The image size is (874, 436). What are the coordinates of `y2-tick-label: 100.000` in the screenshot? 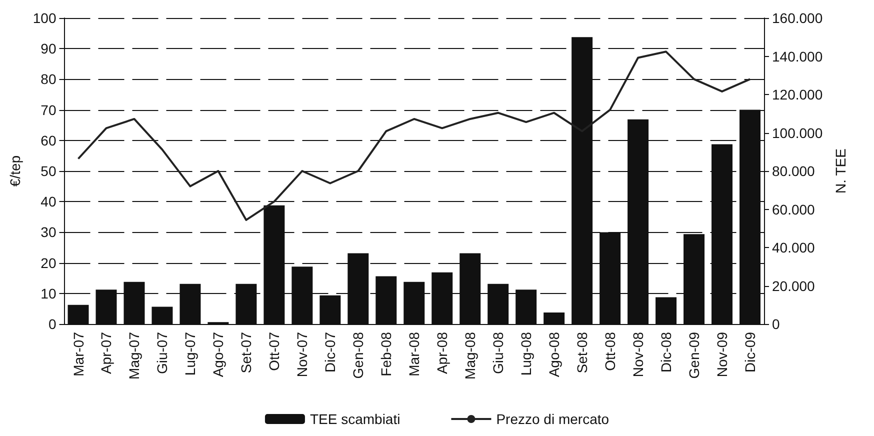 It's located at (797, 132).